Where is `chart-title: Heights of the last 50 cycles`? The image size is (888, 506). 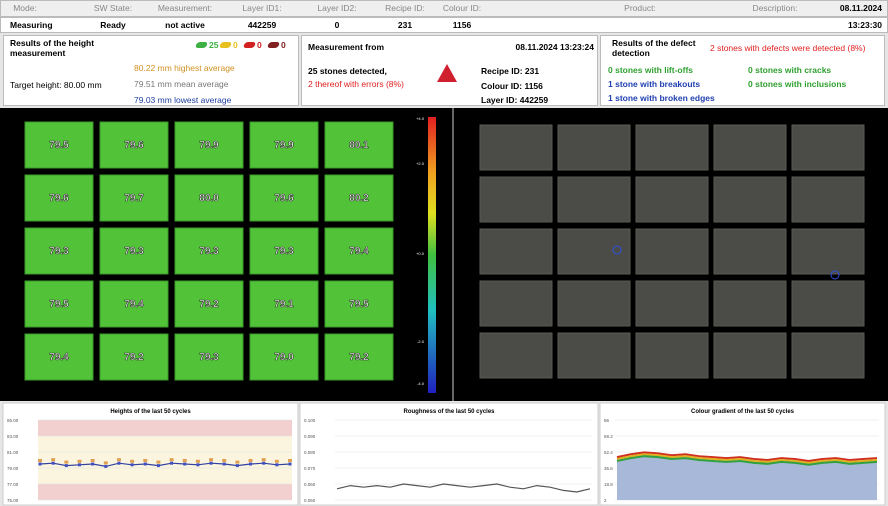 chart-title: Heights of the last 50 cycles is located at coordinates (150, 412).